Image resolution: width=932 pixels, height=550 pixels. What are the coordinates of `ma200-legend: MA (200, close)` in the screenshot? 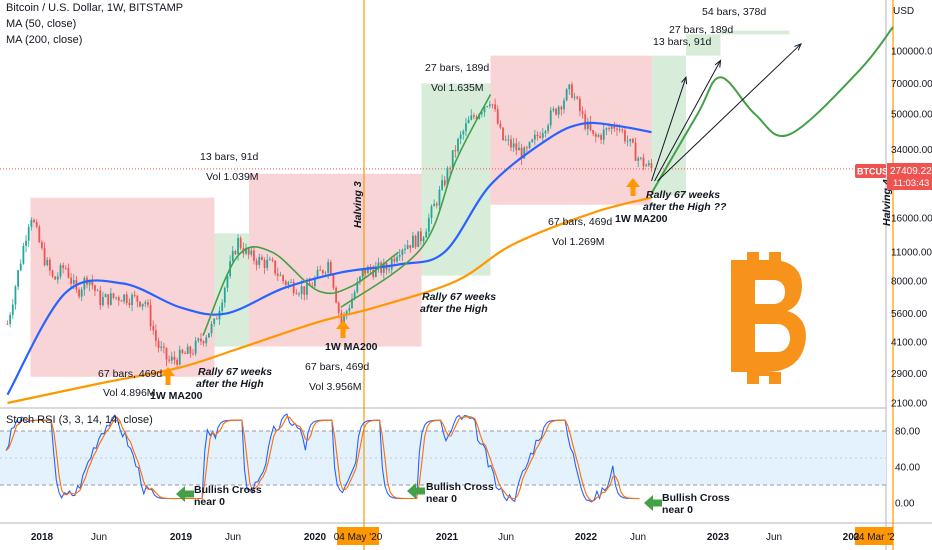 It's located at (44, 40).